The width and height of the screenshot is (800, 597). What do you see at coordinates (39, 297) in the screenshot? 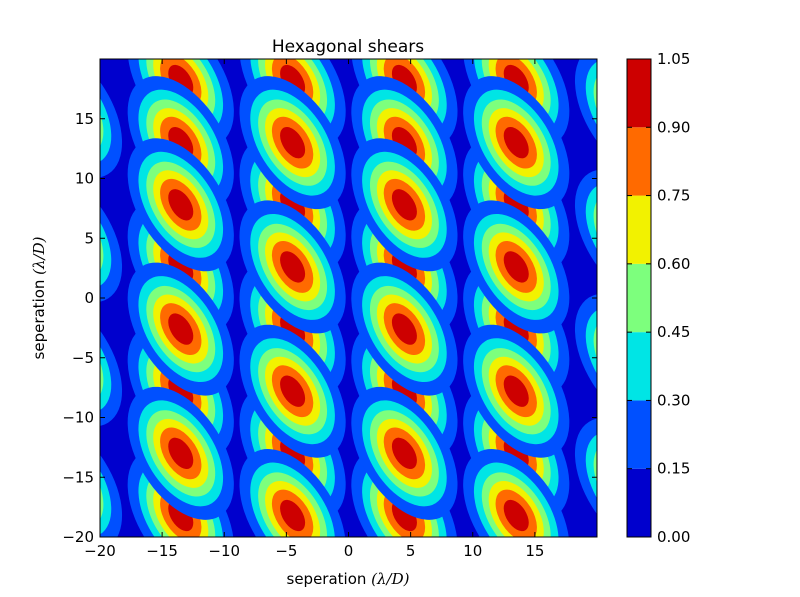
I see `y-axis-label: seperation (λ/D)` at bounding box center [39, 297].